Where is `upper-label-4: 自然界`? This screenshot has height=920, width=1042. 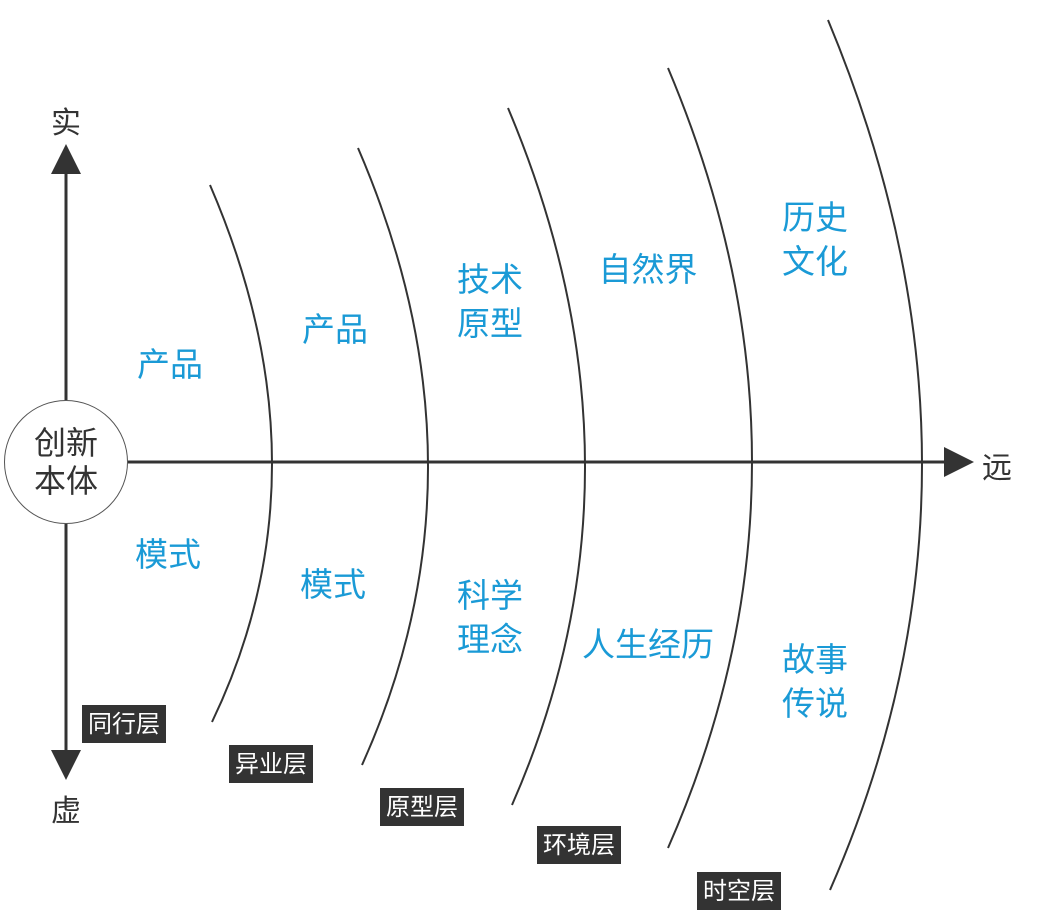
upper-label-4: 自然界 is located at coordinates (648, 269).